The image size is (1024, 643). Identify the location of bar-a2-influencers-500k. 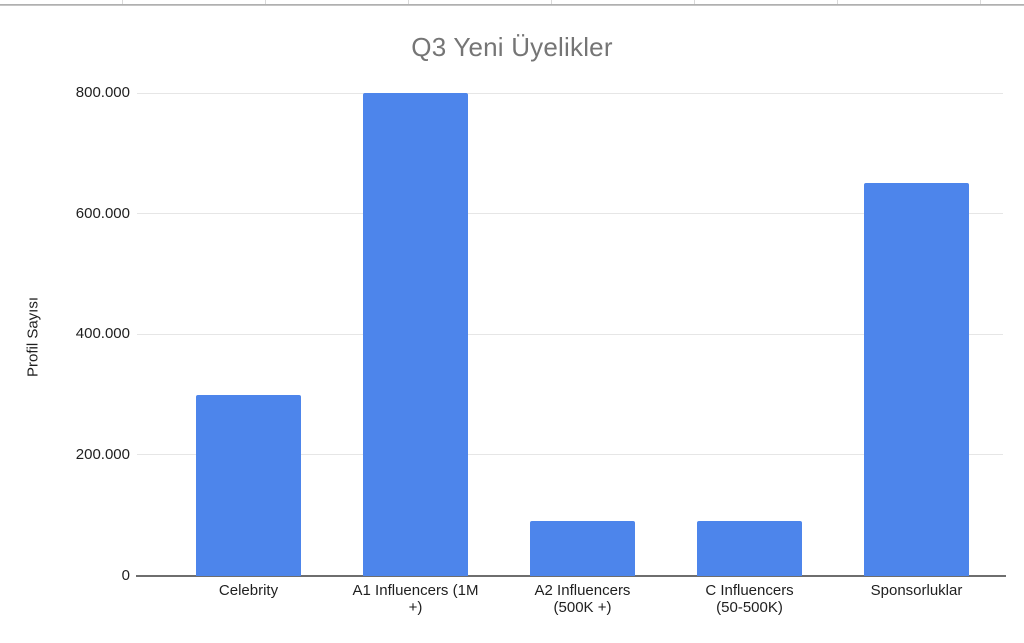
(582, 548).